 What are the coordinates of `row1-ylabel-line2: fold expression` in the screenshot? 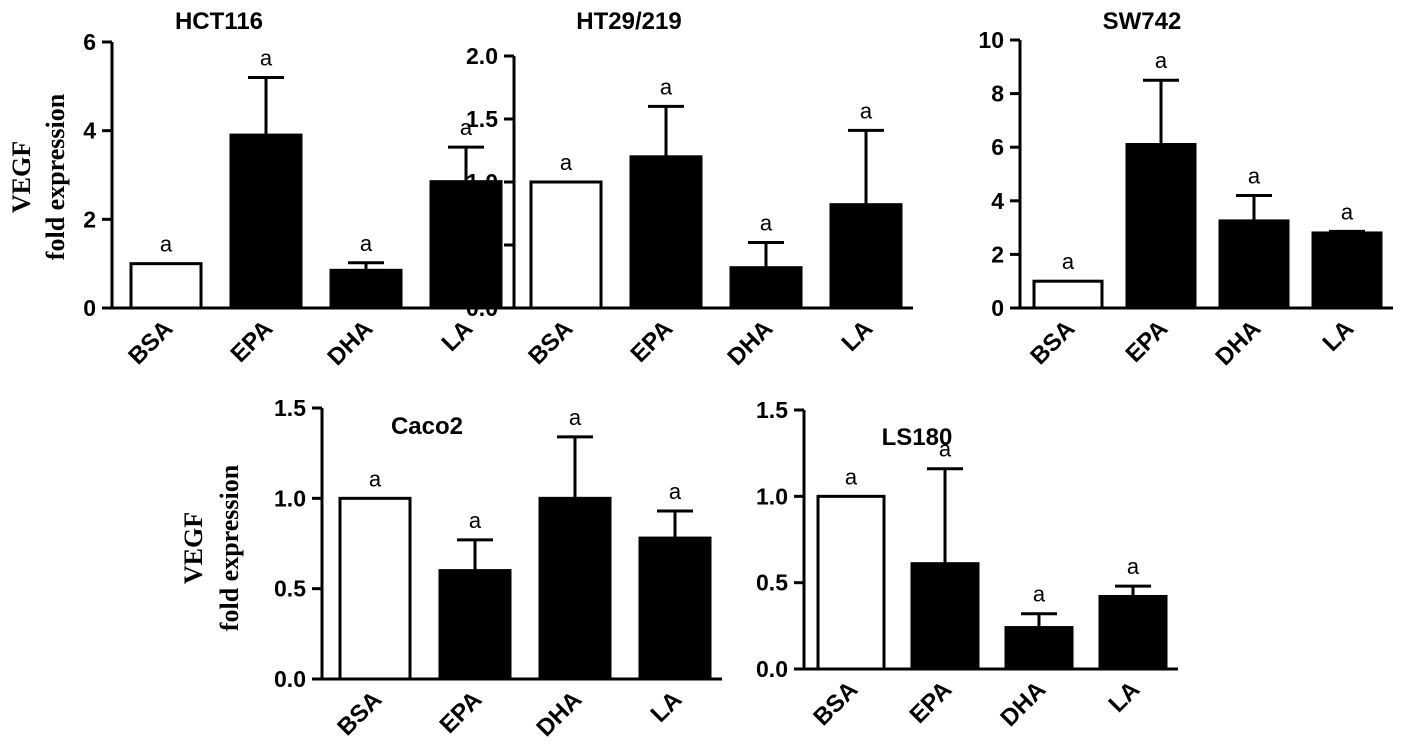 It's located at (55, 176).